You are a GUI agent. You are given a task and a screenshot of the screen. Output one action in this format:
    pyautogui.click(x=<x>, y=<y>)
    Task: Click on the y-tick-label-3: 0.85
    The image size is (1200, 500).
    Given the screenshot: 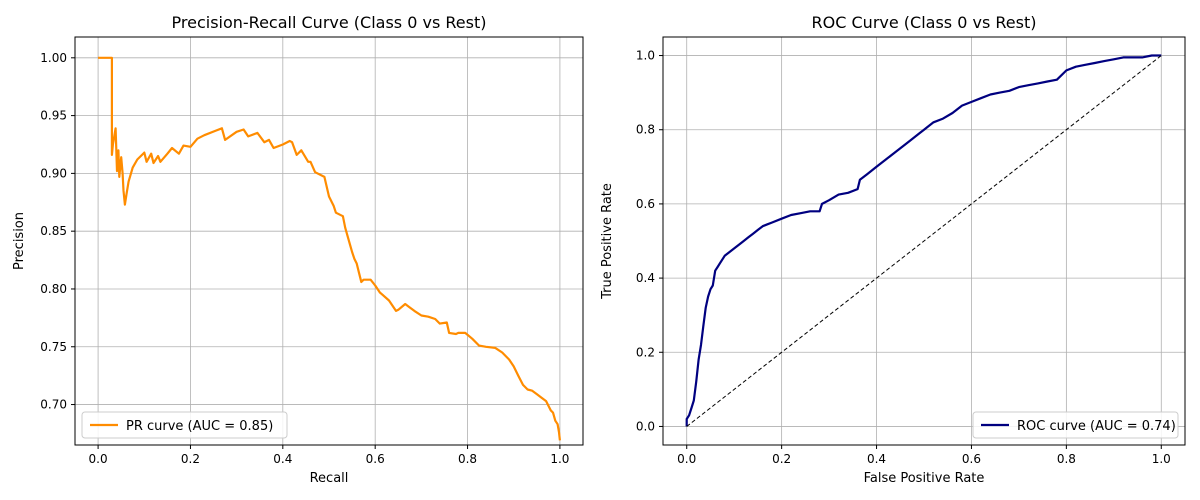 What is the action you would take?
    pyautogui.click(x=53, y=231)
    